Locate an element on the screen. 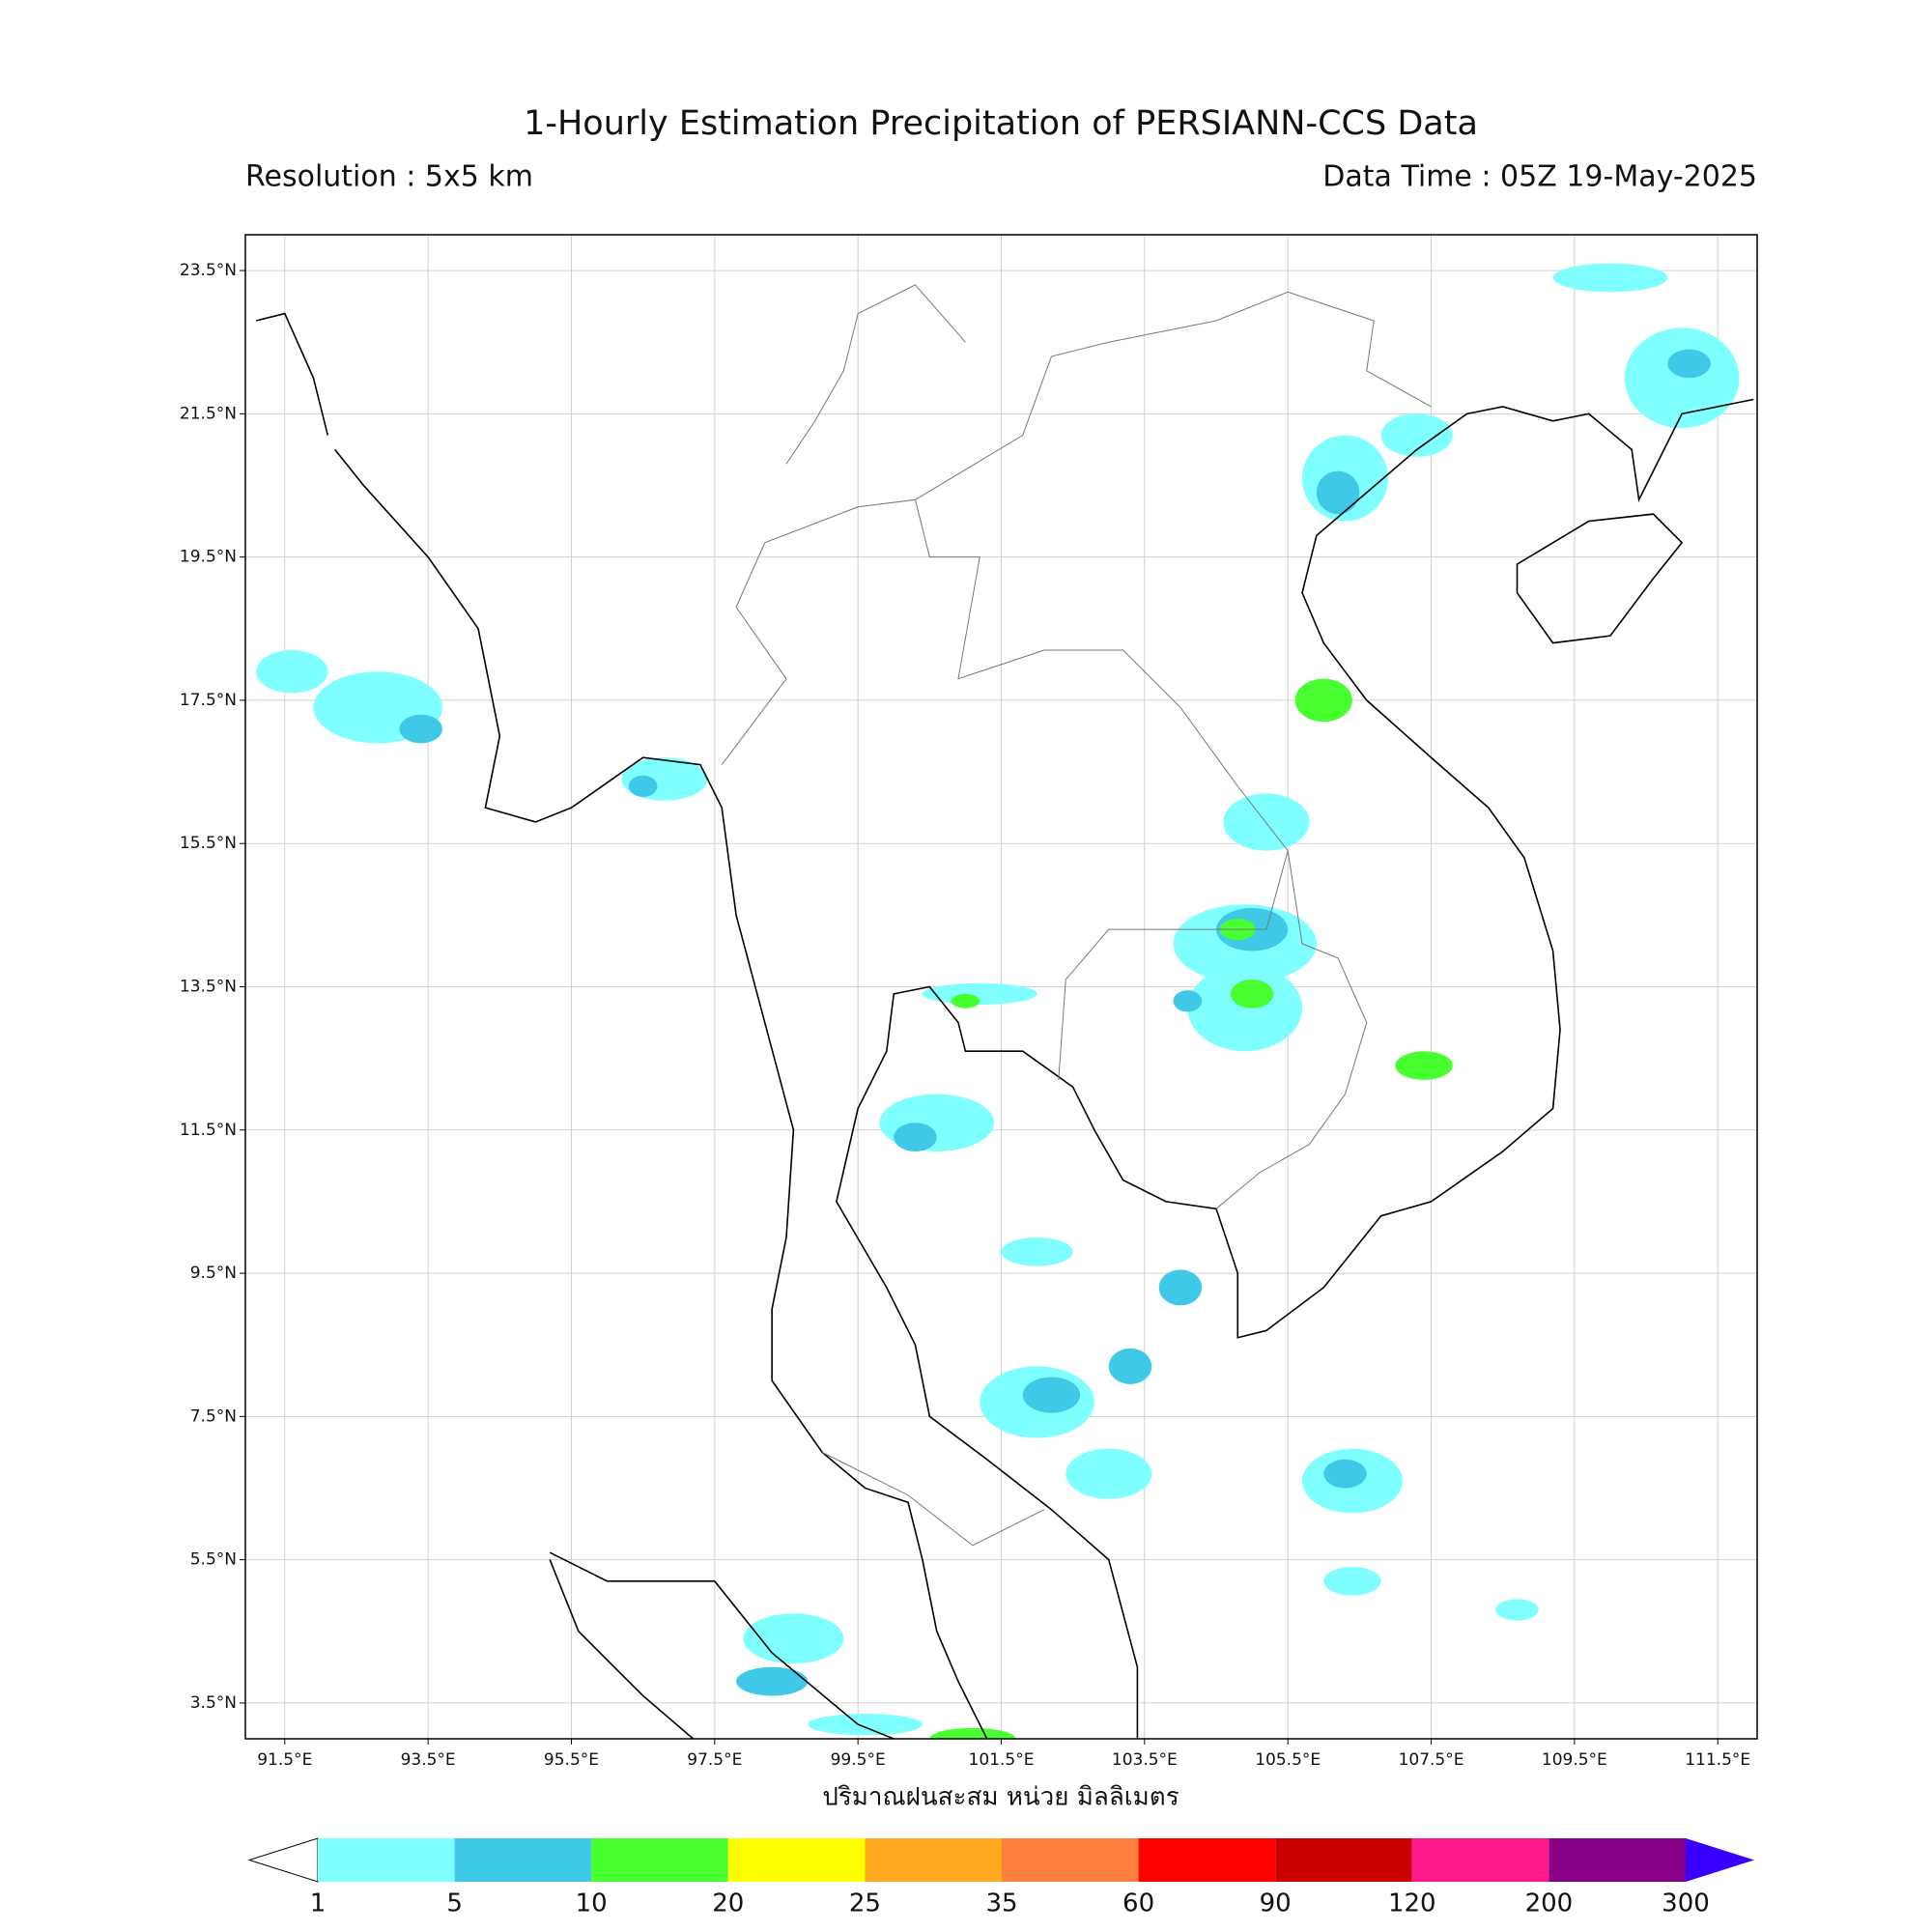  x-tick-label: 93.5°E is located at coordinates (428, 1760).